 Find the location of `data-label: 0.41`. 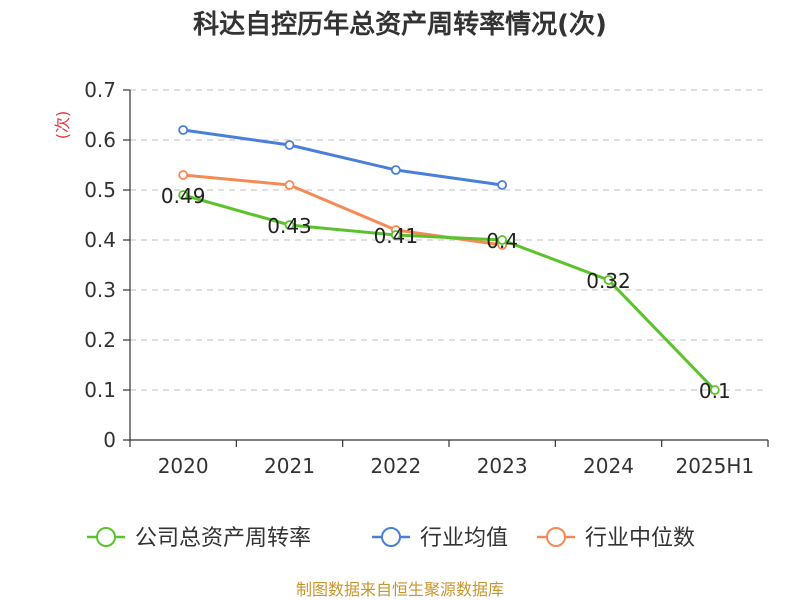

data-label: 0.41 is located at coordinates (396, 236).